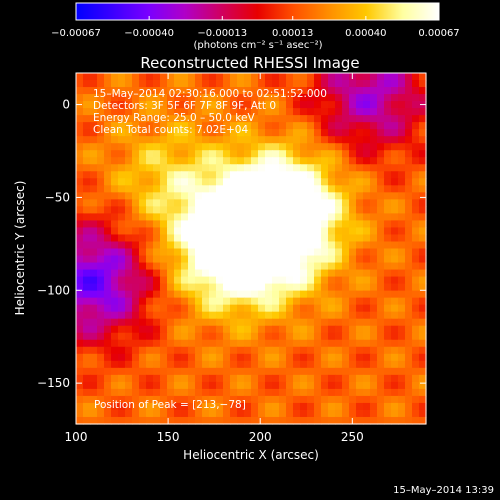  What do you see at coordinates (292, 33) in the screenshot?
I see `colorbar-tick-label: 0.00013` at bounding box center [292, 33].